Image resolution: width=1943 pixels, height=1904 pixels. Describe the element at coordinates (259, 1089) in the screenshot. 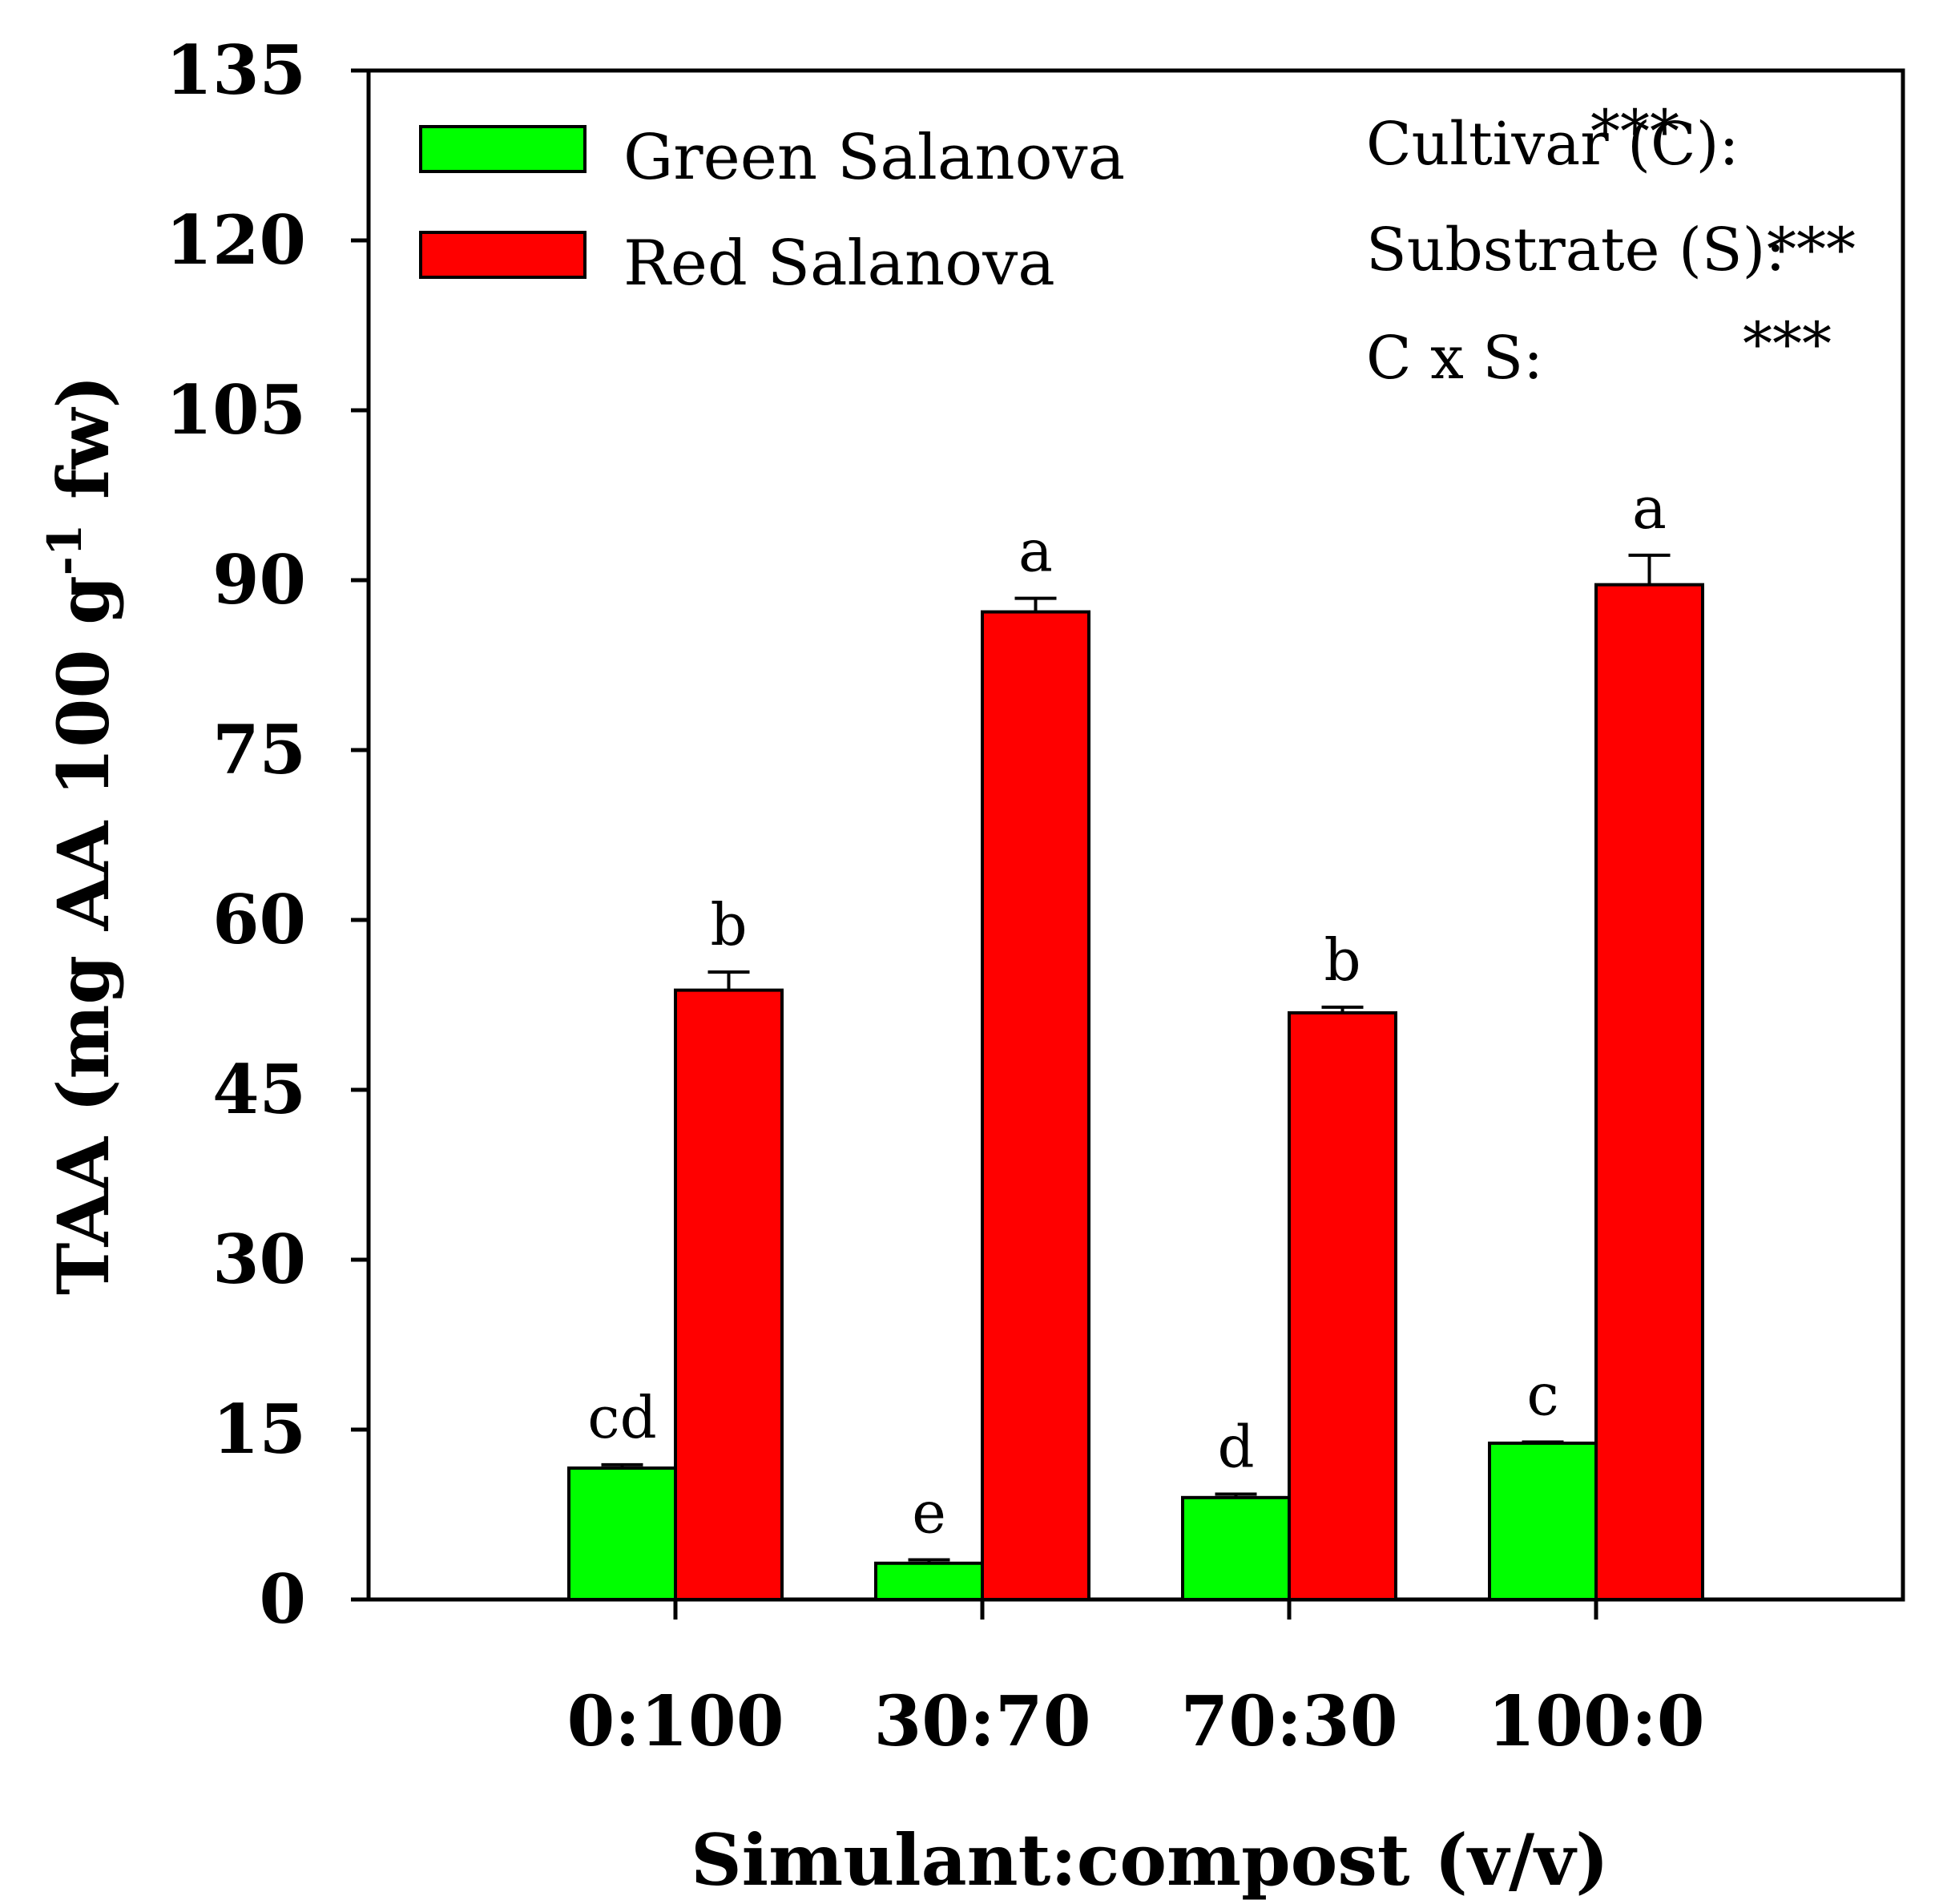

I see `y-tick-label: 45` at that location.